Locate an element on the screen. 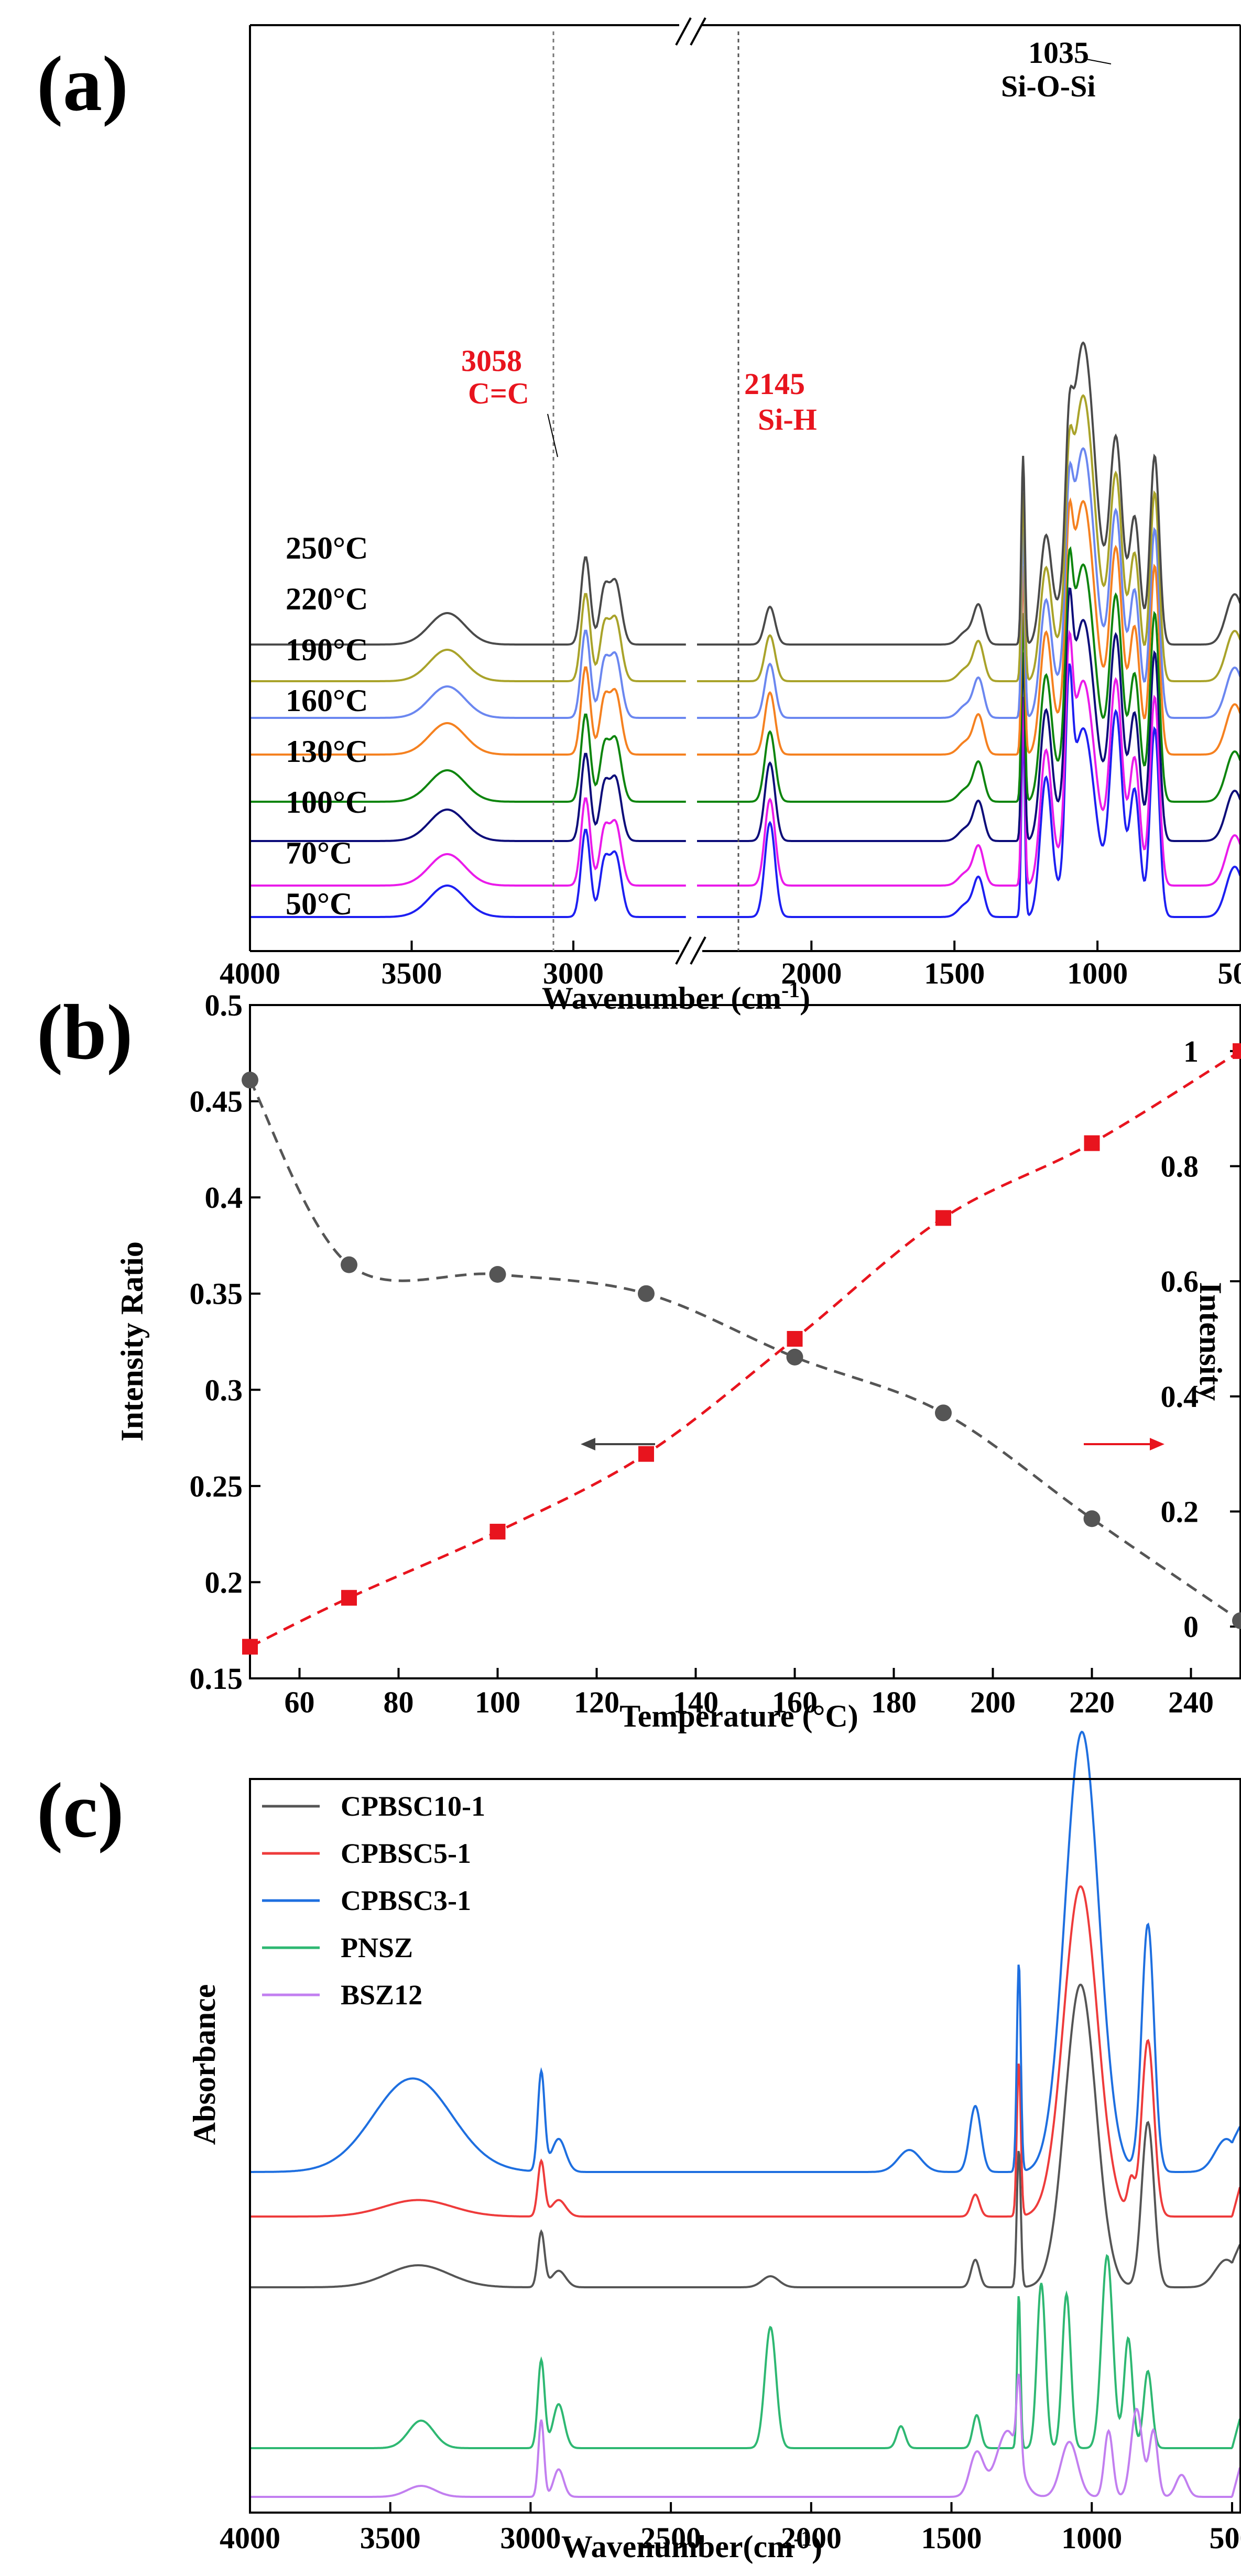  panel-c-x-ticks: 4000 3500 3000 2500 2000 1500 1000 500 is located at coordinates (730, 2529).